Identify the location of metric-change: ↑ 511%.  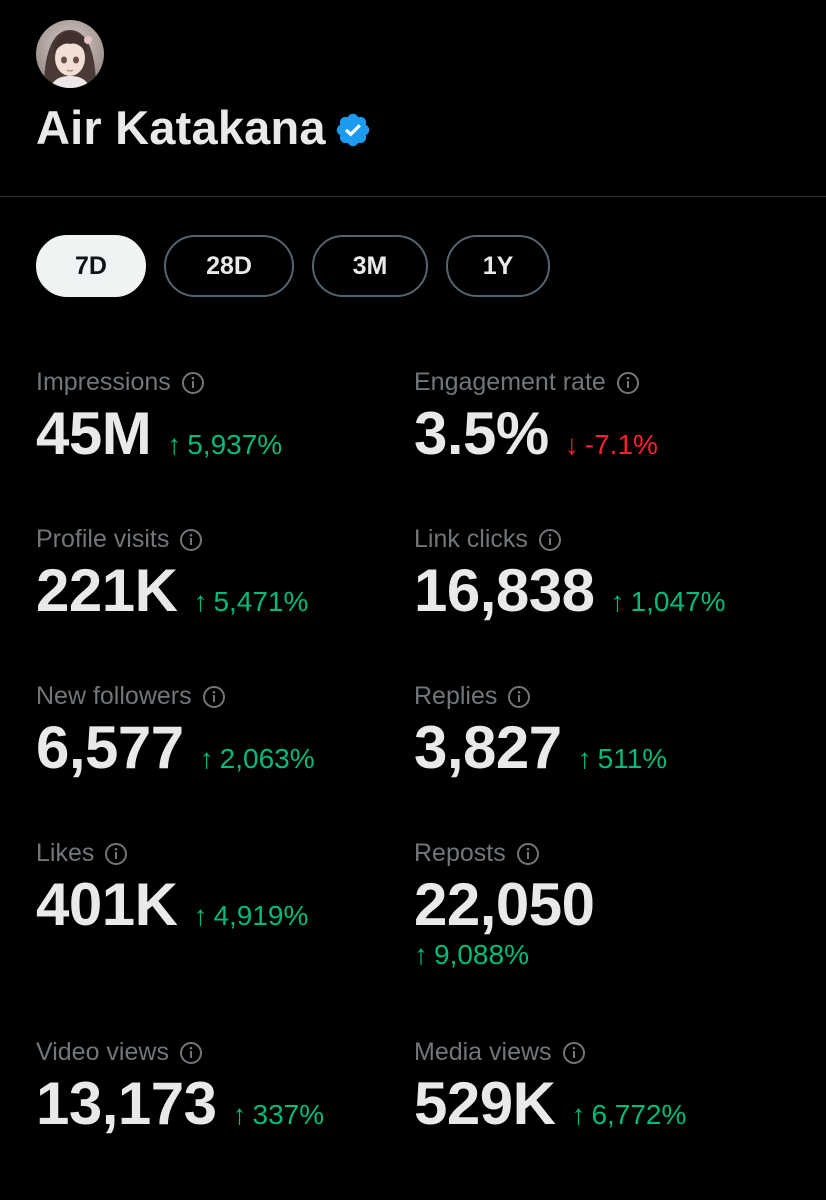
(623, 759).